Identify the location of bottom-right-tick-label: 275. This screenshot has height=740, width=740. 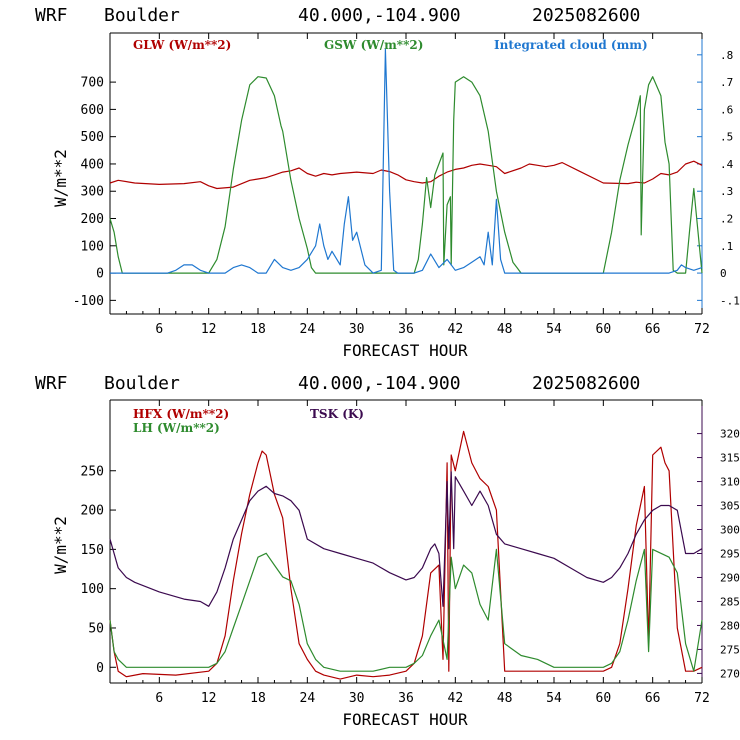
(730, 649).